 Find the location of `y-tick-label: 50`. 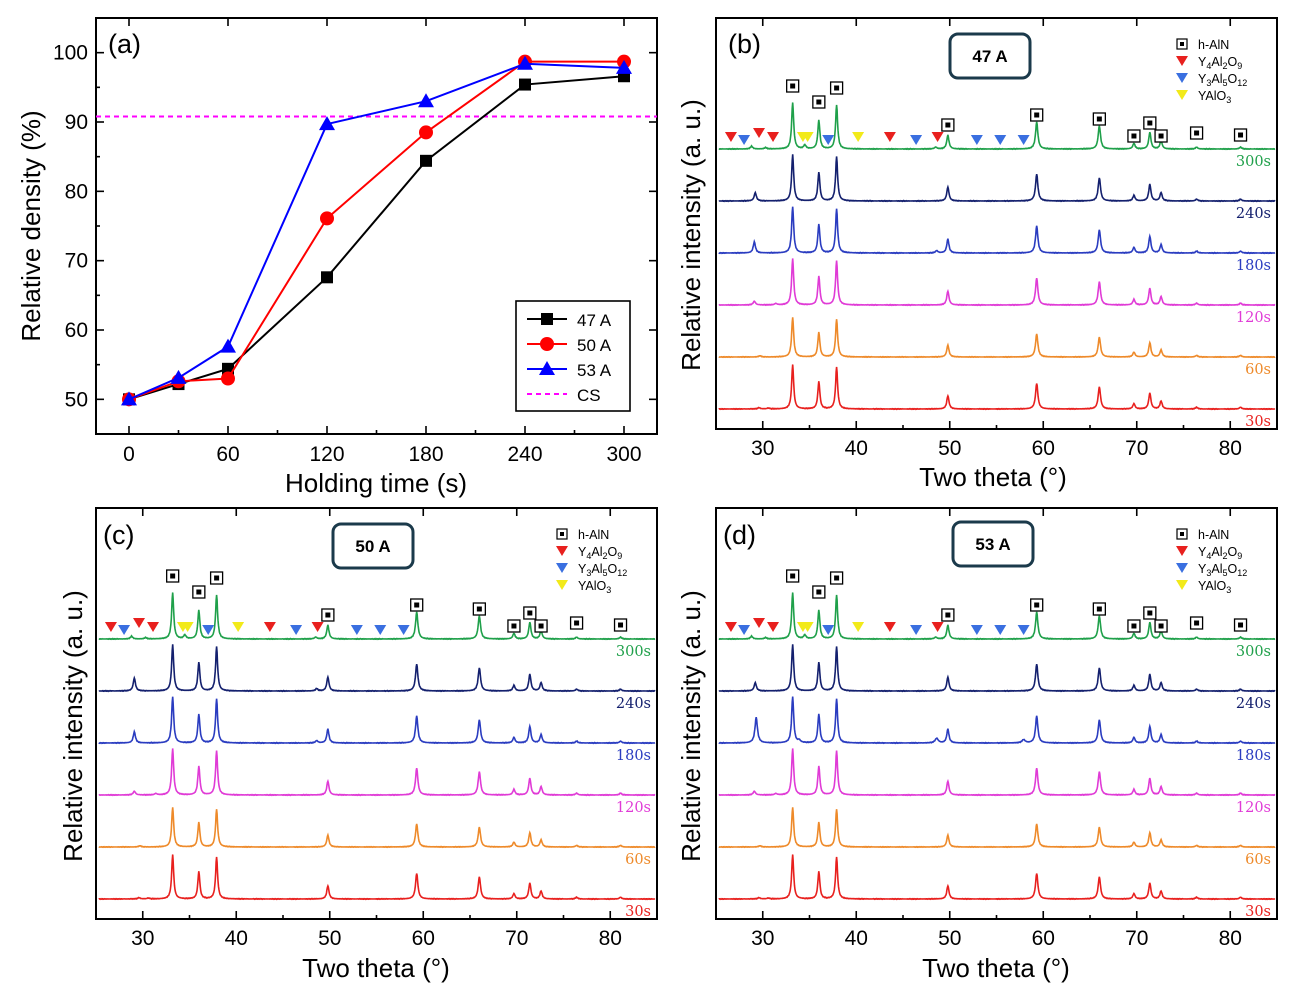

y-tick-label: 50 is located at coordinates (76, 399).